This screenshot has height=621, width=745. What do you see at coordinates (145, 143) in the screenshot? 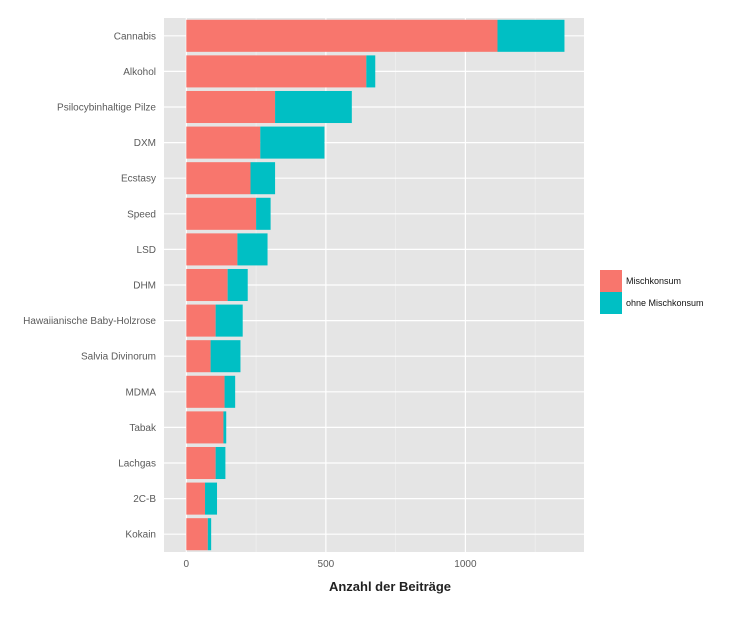
I see `y-tick-label: DXM` at bounding box center [145, 143].